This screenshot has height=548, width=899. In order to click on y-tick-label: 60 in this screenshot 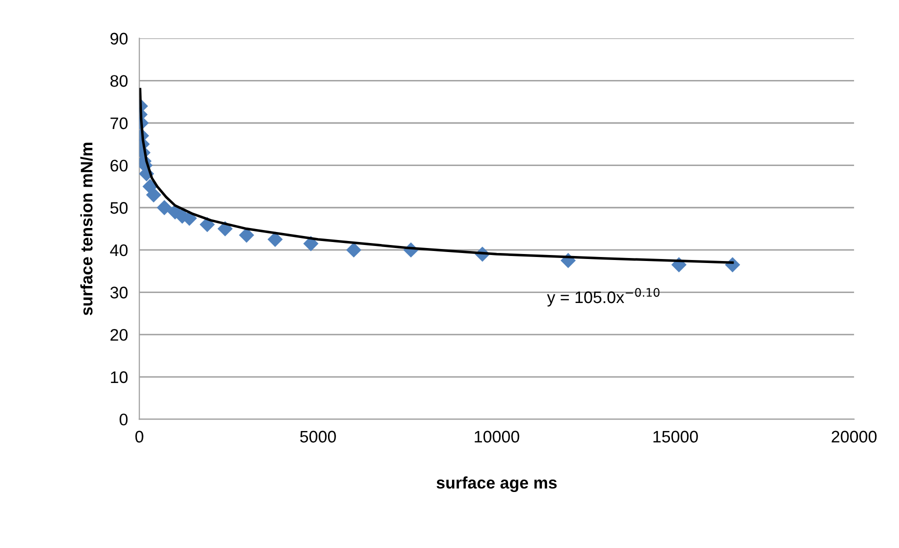, I will do `click(119, 166)`.